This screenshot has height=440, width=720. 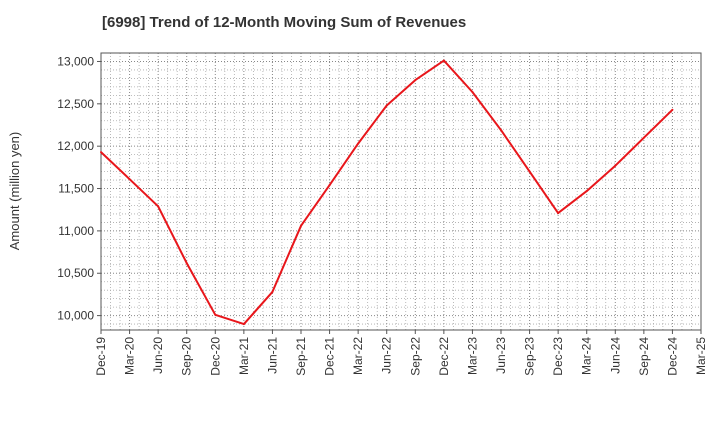 What do you see at coordinates (415, 356) in the screenshot?
I see `x-tick-label: Sep-22` at bounding box center [415, 356].